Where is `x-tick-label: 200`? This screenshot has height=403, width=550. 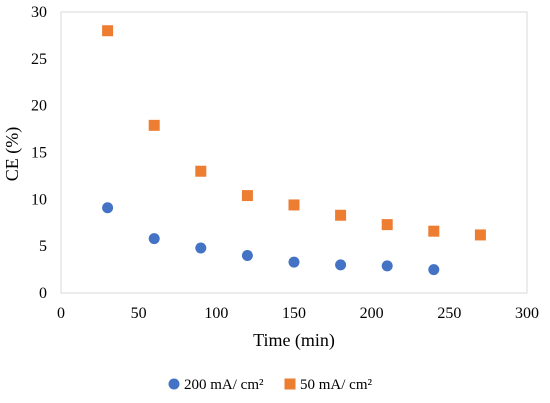
x-tick-label: 200 is located at coordinates (372, 313).